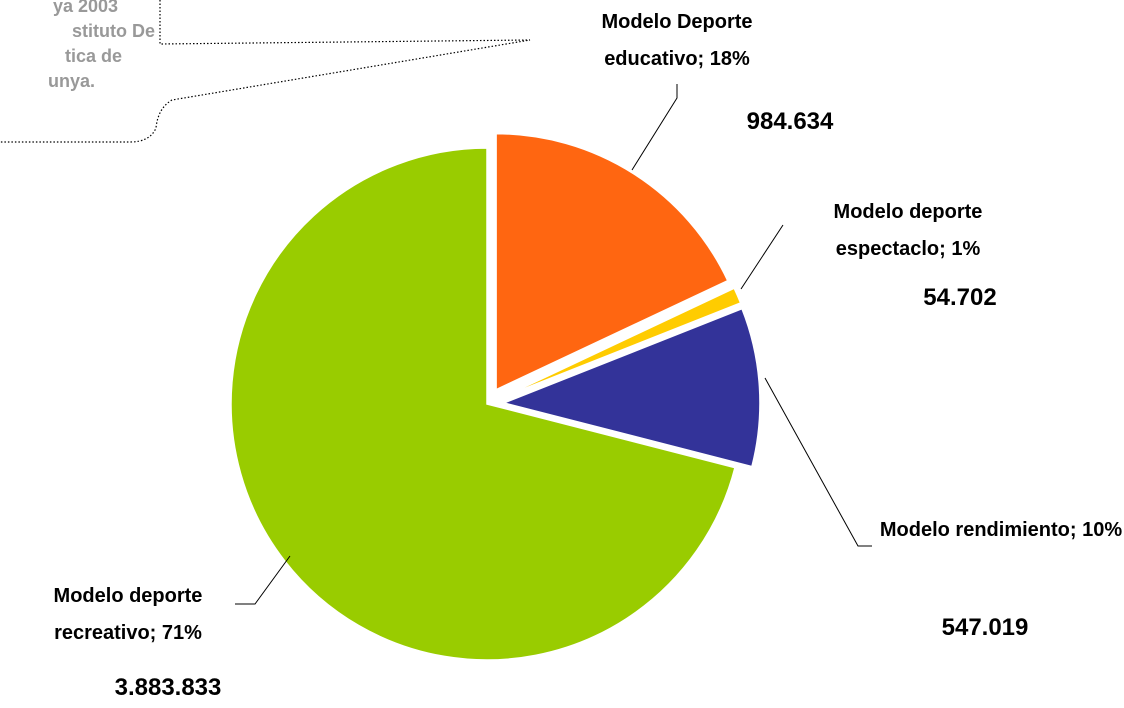  Describe the element at coordinates (1001, 530) in the screenshot. I see `slice-label: Modelo rendimiento; 10%` at that location.